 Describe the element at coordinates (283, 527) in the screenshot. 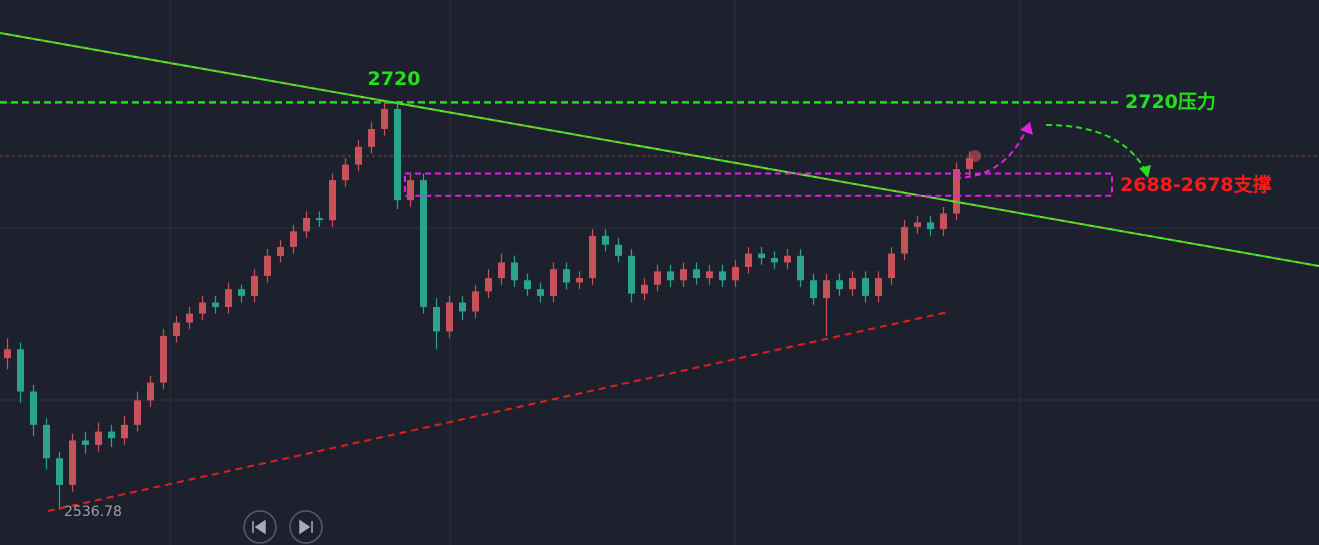

I see `playback-controls` at that location.